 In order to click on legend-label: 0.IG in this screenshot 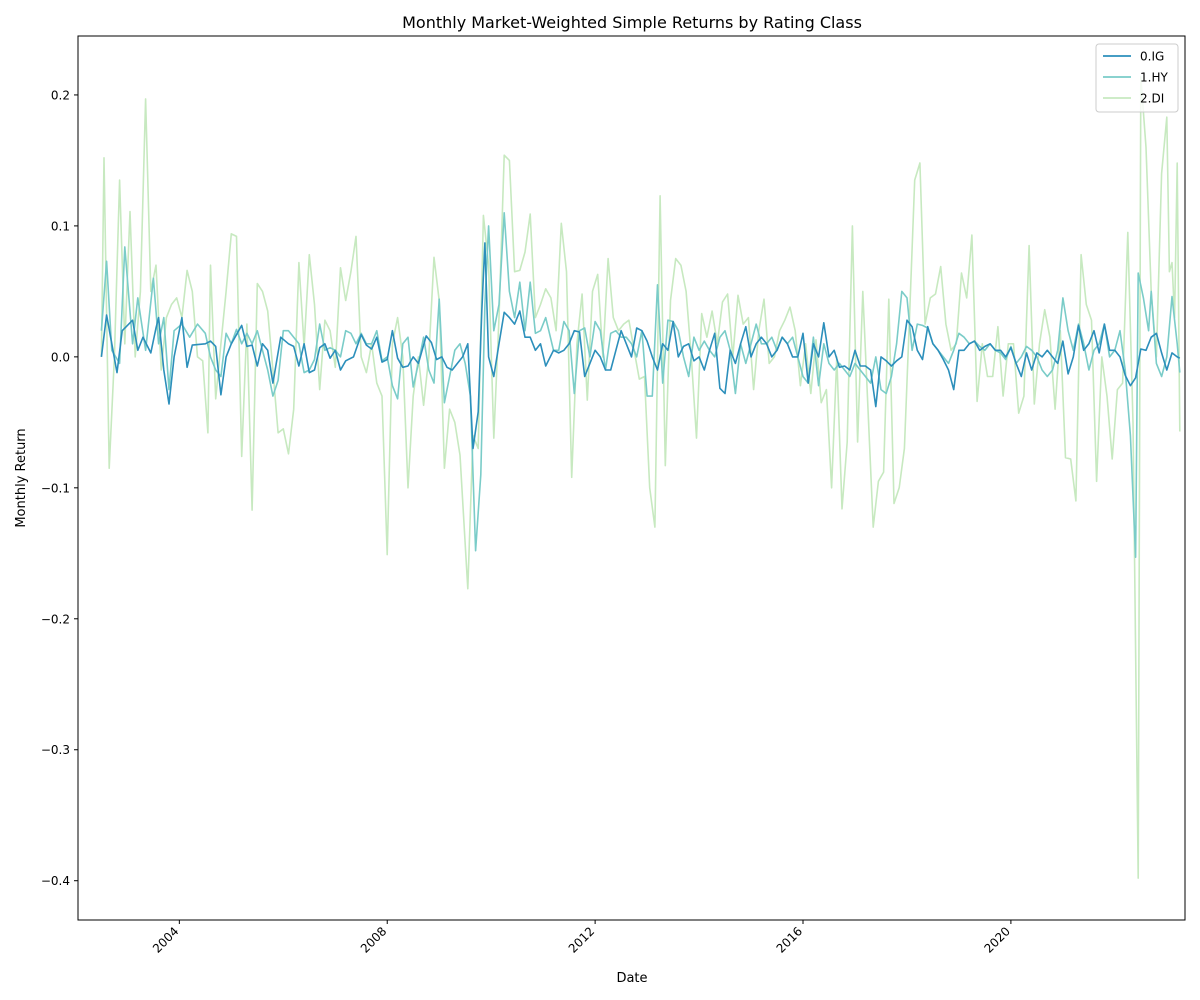, I will do `click(1152, 57)`.